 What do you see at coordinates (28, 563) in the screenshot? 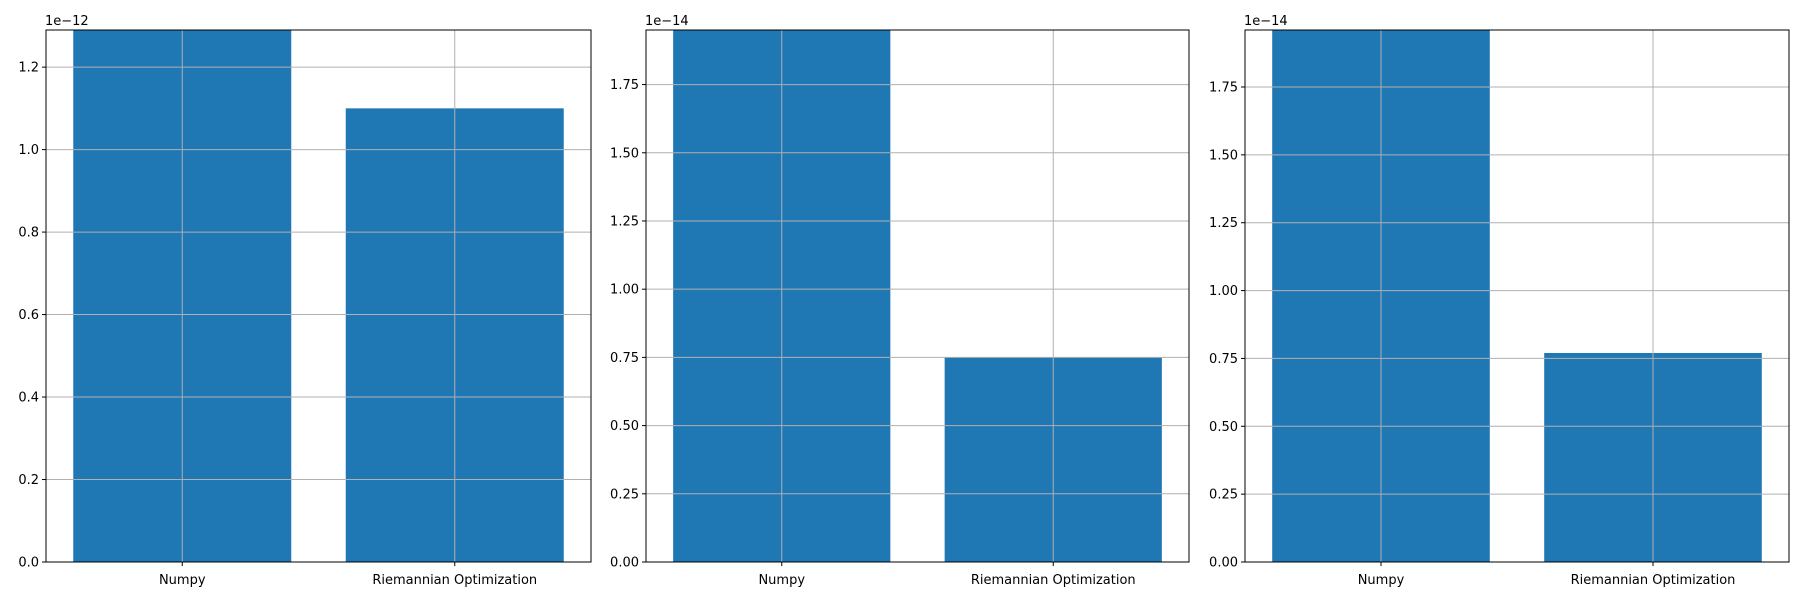
I see `y-tick-label: 0.0` at bounding box center [28, 563].